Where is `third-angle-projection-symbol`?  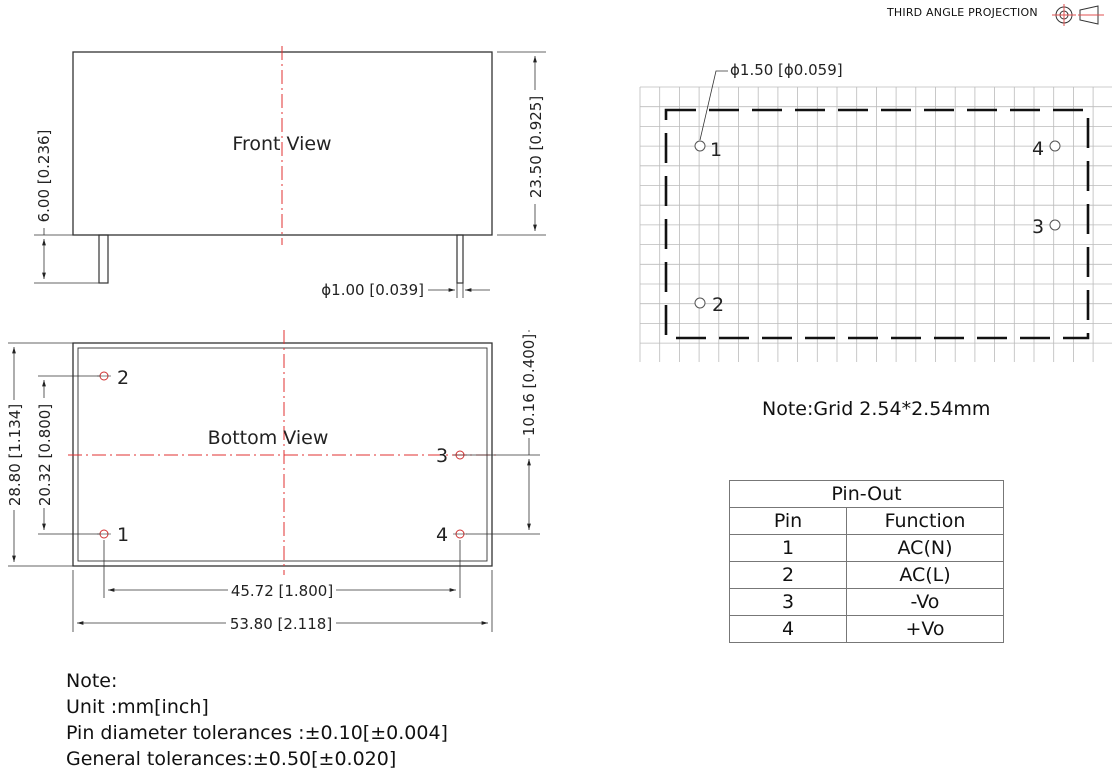 third-angle-projection-symbol is located at coordinates (1078, 15).